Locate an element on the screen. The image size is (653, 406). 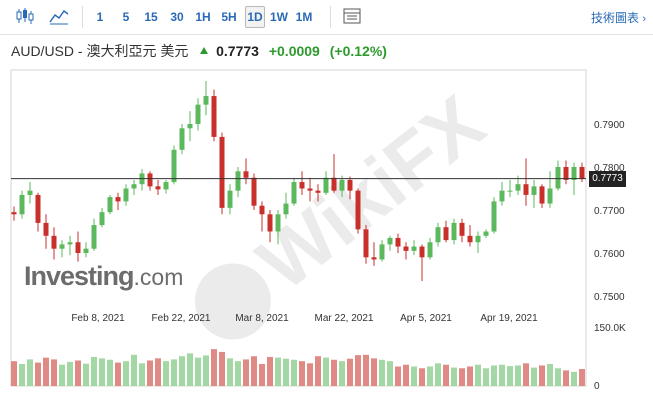
line-chart-icon is located at coordinates (59, 16).